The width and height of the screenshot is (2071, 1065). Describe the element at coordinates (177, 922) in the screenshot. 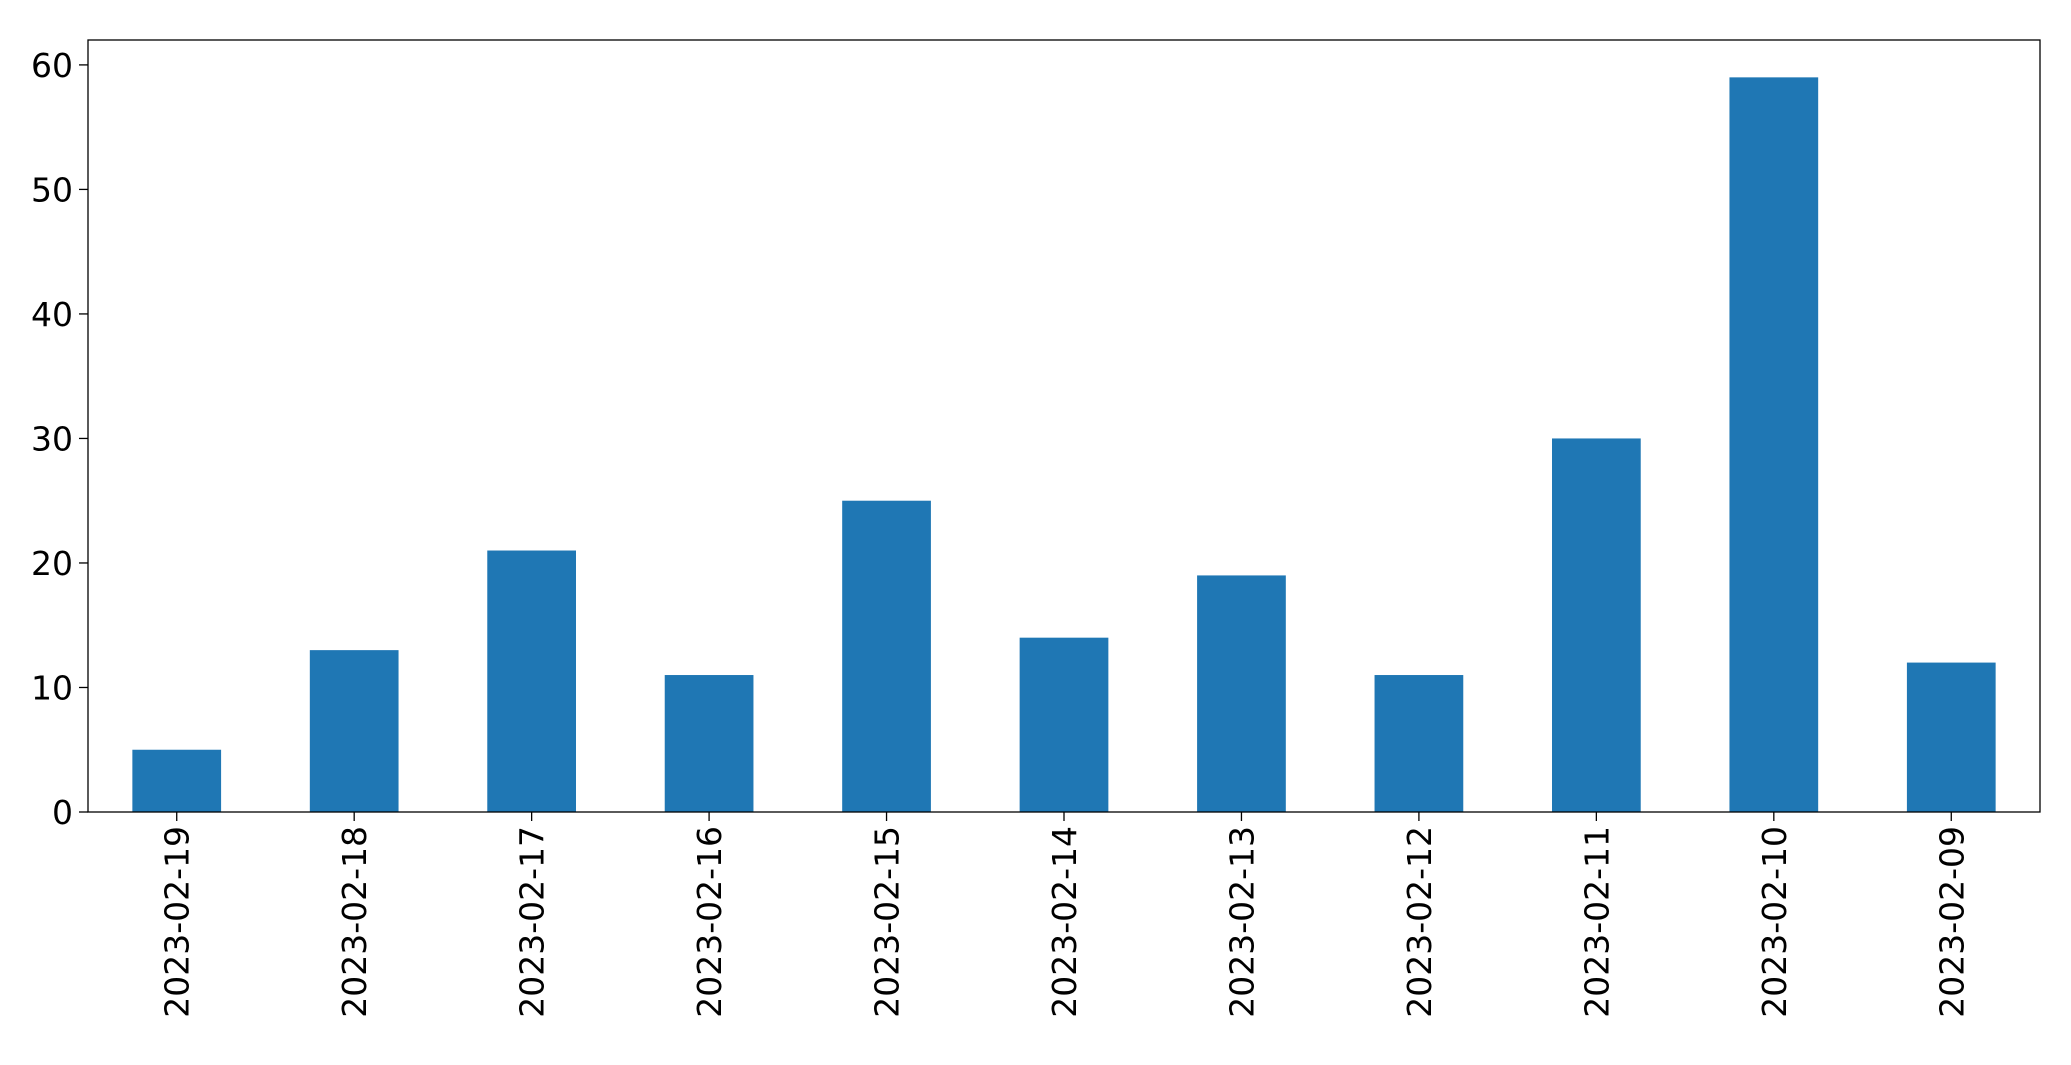

I see `x-tick-label: 2023-02-19` at that location.